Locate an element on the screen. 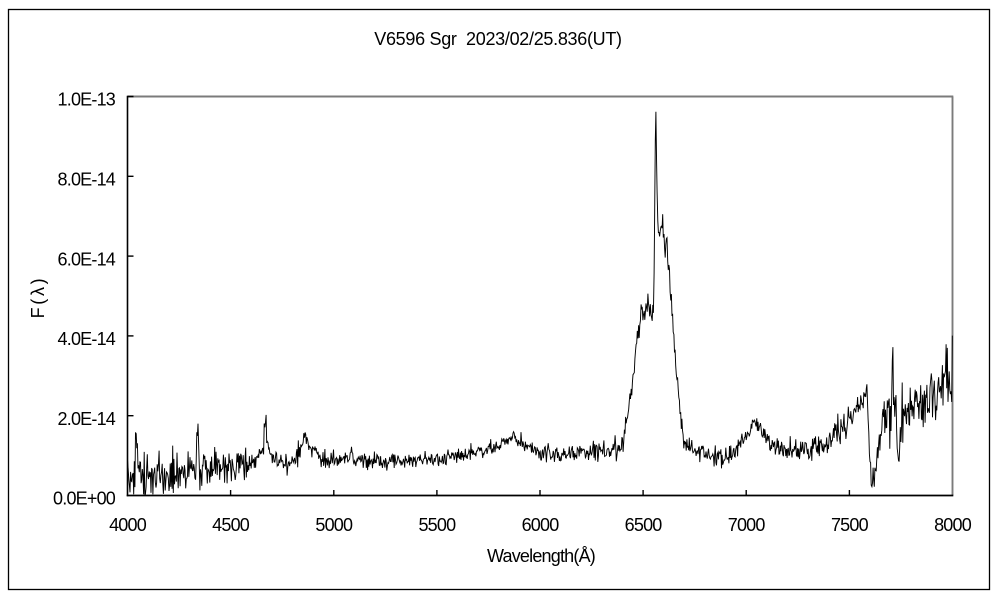  svg-text: 2.0E-14 is located at coordinates (87, 419).